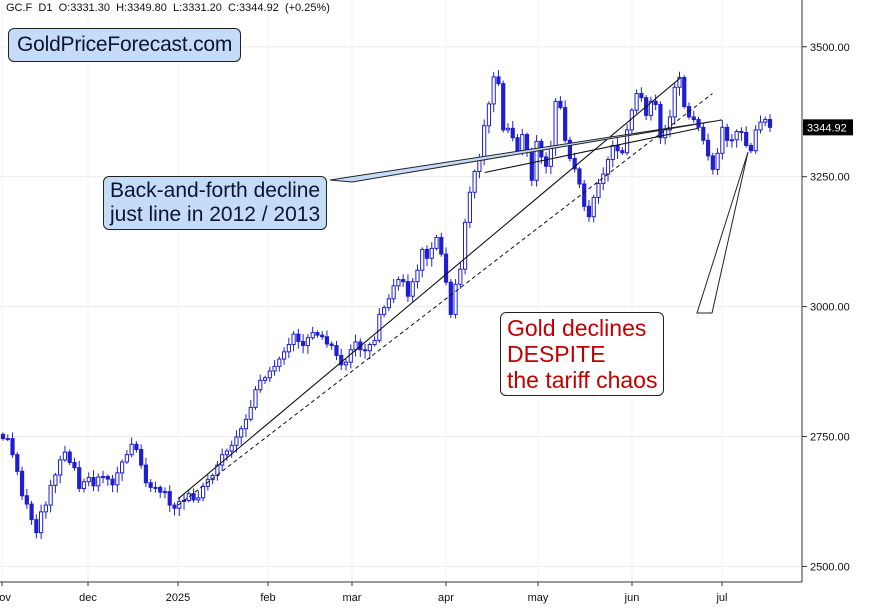  I want to click on open-label: O:3331.30, so click(84, 8).